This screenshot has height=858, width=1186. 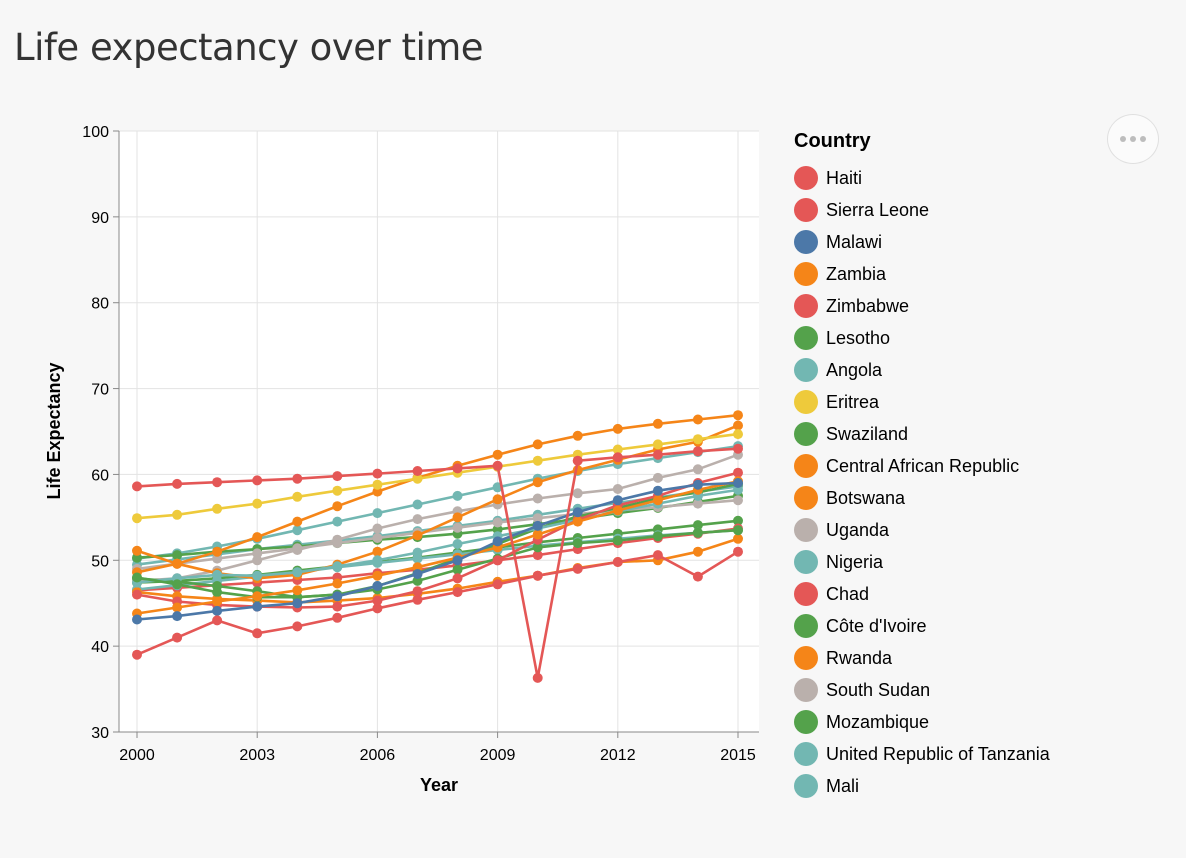 I want to click on legend-label: Malawi, so click(x=854, y=241).